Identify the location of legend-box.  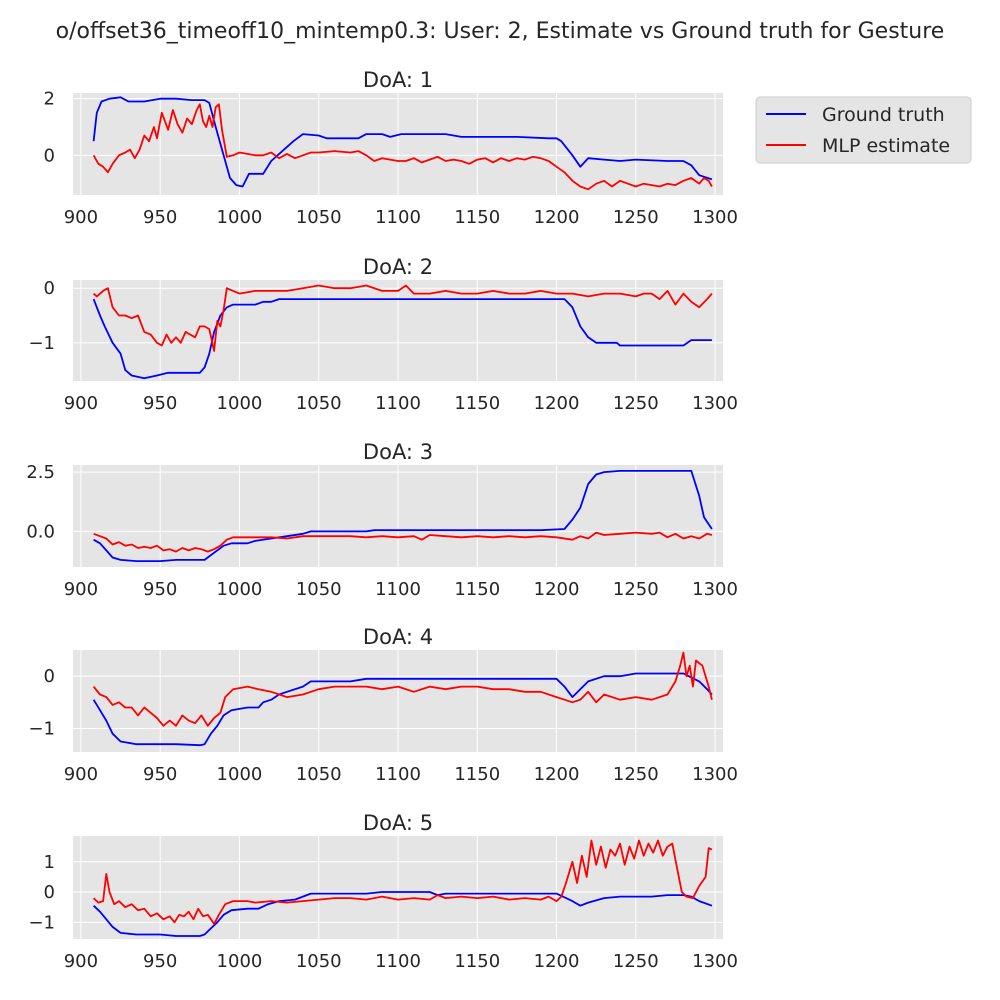
(863, 130).